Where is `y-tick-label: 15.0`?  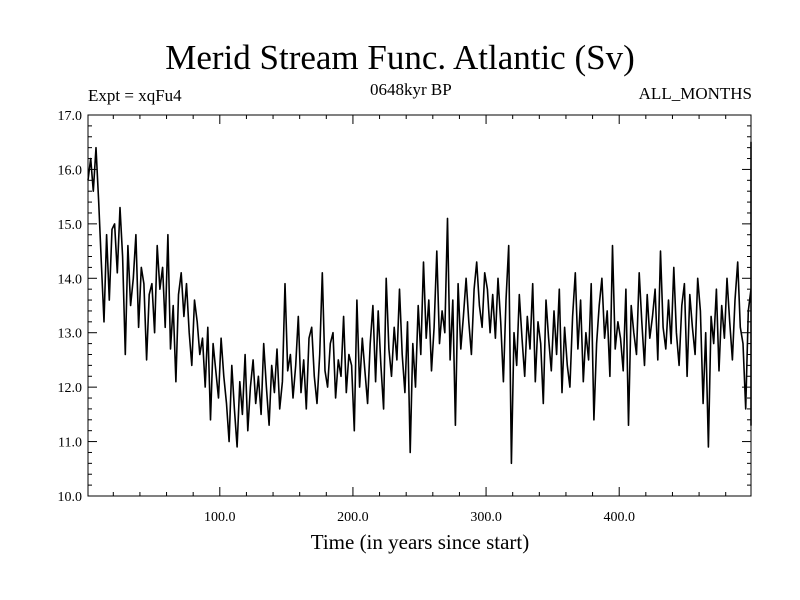
y-tick-label: 15.0 is located at coordinates (70, 225).